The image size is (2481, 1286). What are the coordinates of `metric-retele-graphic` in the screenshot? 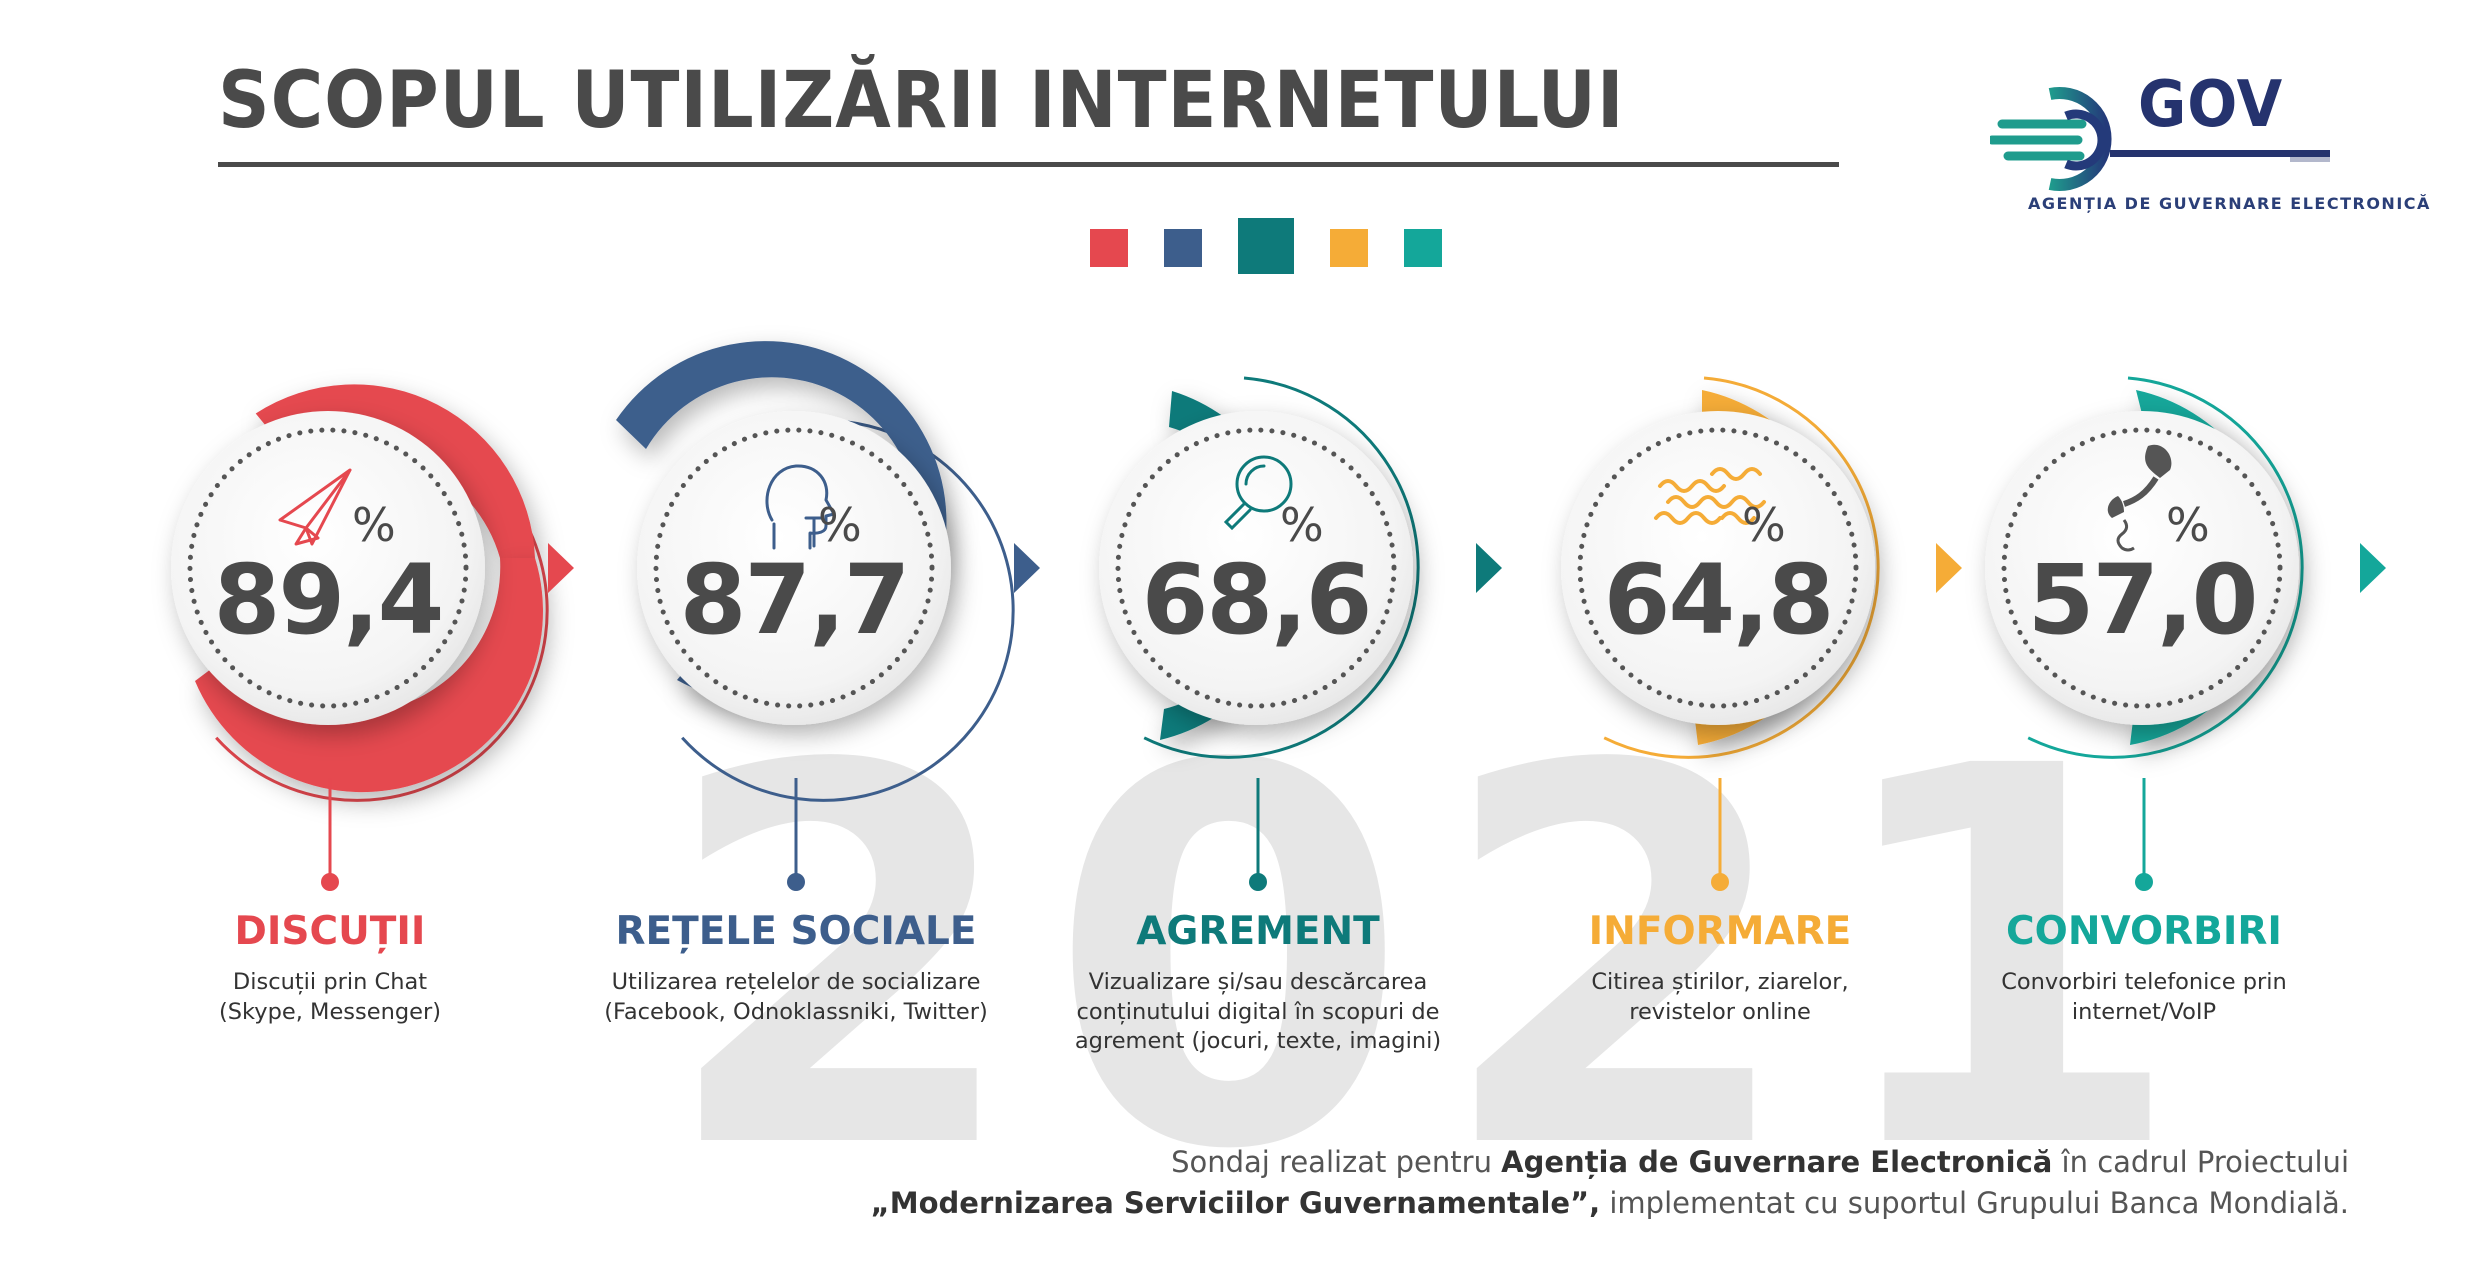 It's located at (828, 616).